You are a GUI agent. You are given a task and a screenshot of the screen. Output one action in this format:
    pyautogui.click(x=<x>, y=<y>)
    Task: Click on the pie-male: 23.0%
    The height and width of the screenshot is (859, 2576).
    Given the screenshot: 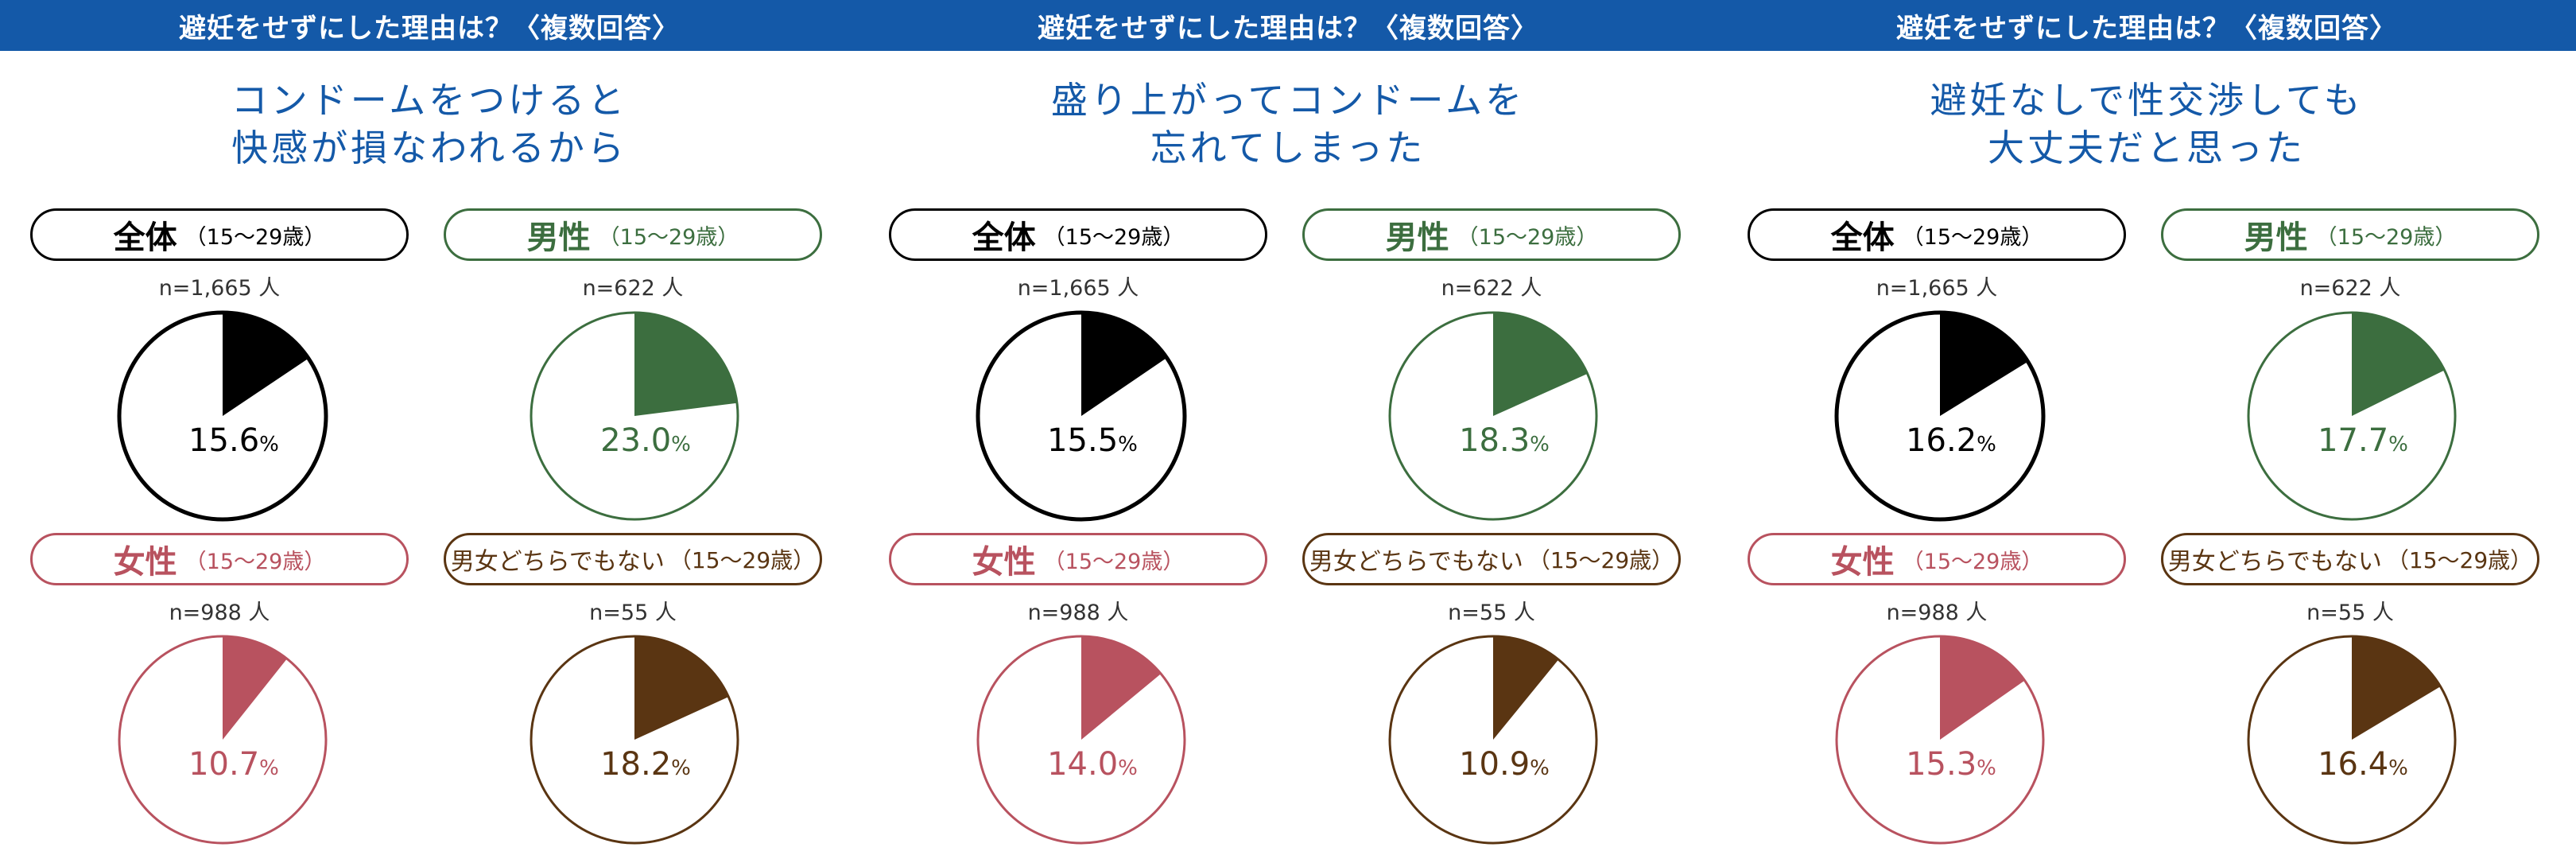 What is the action you would take?
    pyautogui.click(x=634, y=416)
    